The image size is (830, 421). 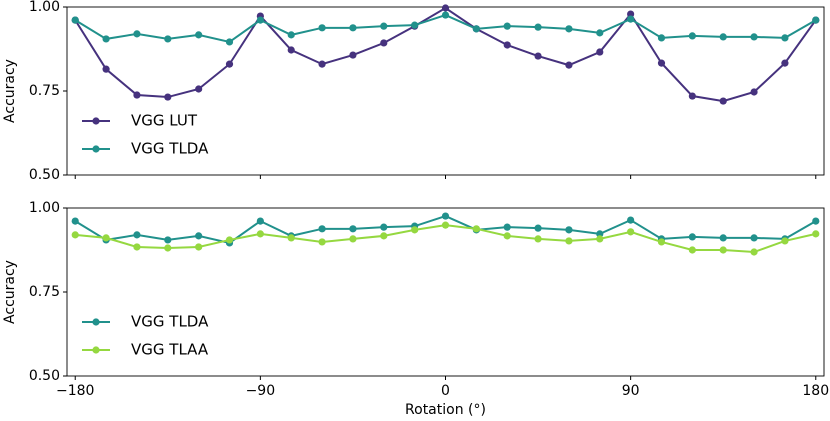 I want to click on x-tick-label: 0, so click(x=445, y=391).